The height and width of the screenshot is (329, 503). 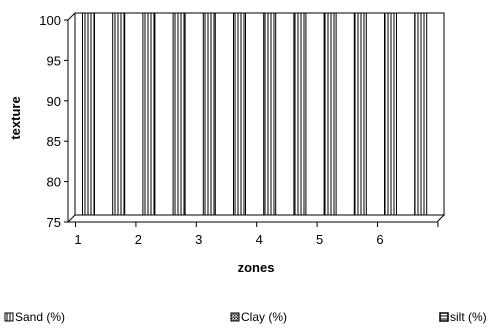 What do you see at coordinates (235, 317) in the screenshot?
I see `legend-swatch-clay` at bounding box center [235, 317].